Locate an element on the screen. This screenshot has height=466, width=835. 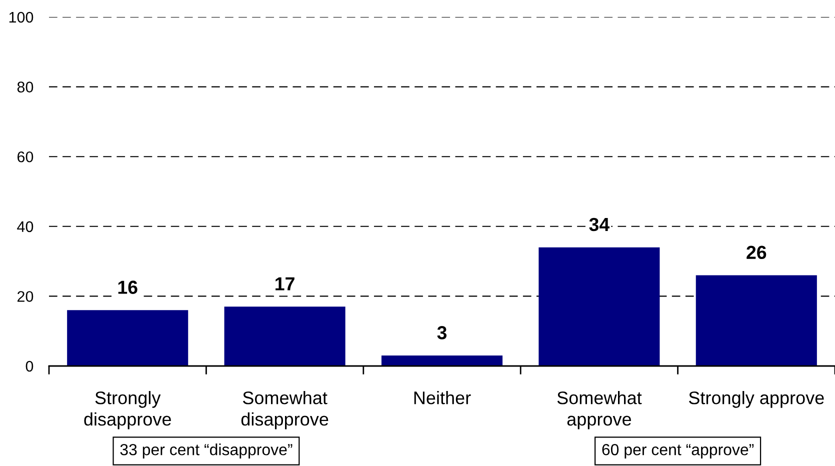
y-tick-label: 20 is located at coordinates (26, 296).